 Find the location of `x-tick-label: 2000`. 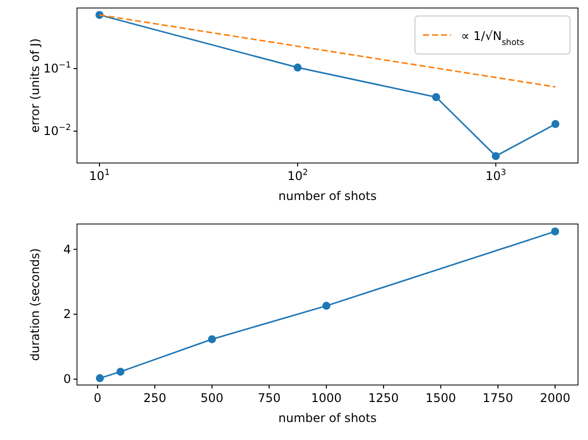

x-tick-label: 2000 is located at coordinates (555, 398).